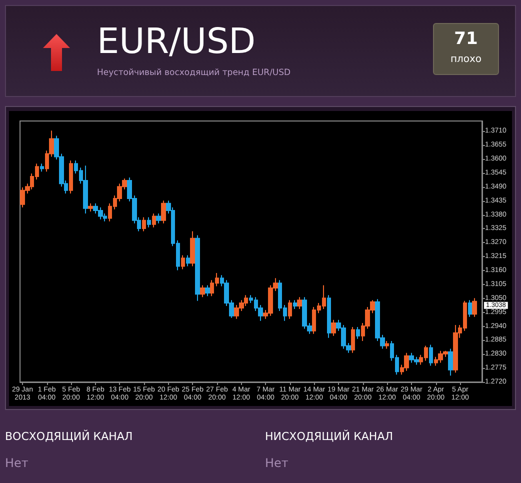 The width and height of the screenshot is (521, 483). What do you see at coordinates (69, 437) in the screenshot?
I see `text: ВОСХОДЯЩИЙ КАНАЛ` at bounding box center [69, 437].